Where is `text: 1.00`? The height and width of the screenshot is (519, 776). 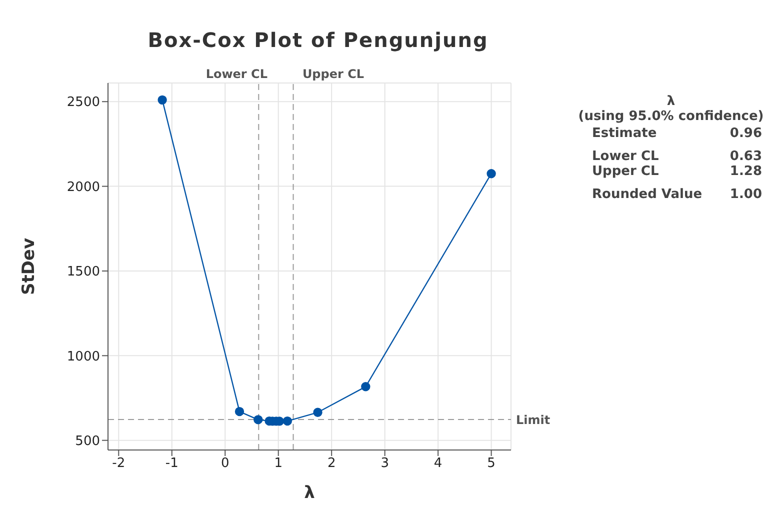
text: 1.00 is located at coordinates (746, 194).